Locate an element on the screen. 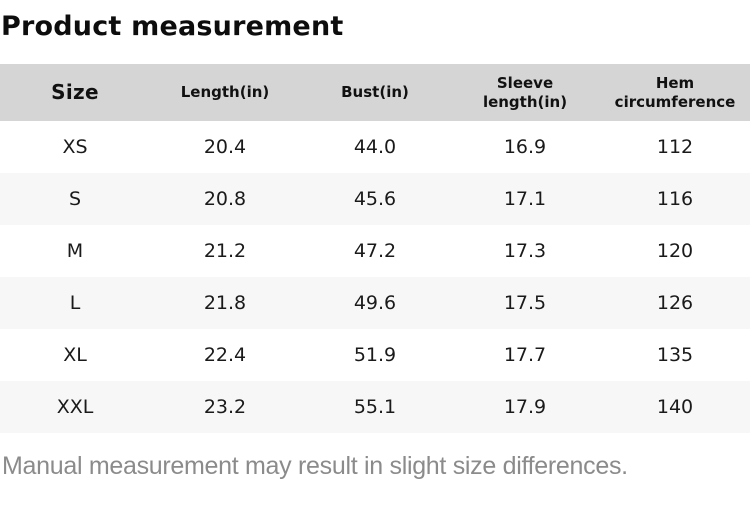 The image size is (750, 513). table-row: XXL 23.2 55.1 17.9 140 is located at coordinates (375, 407).